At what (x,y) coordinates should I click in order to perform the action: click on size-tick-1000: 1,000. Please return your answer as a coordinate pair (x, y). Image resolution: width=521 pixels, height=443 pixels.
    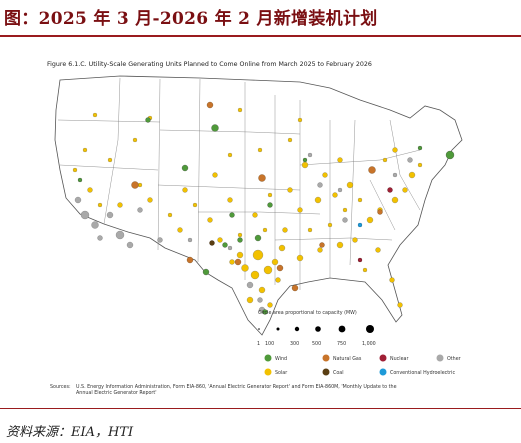
    Looking at the image, I should click on (369, 344).